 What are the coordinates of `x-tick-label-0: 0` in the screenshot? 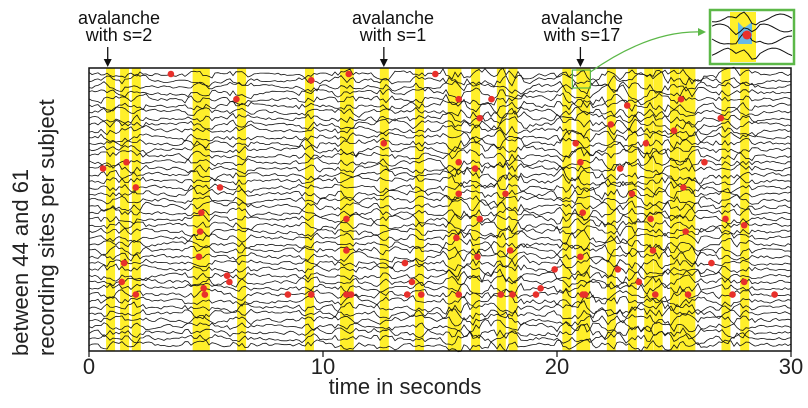 It's located at (89, 366).